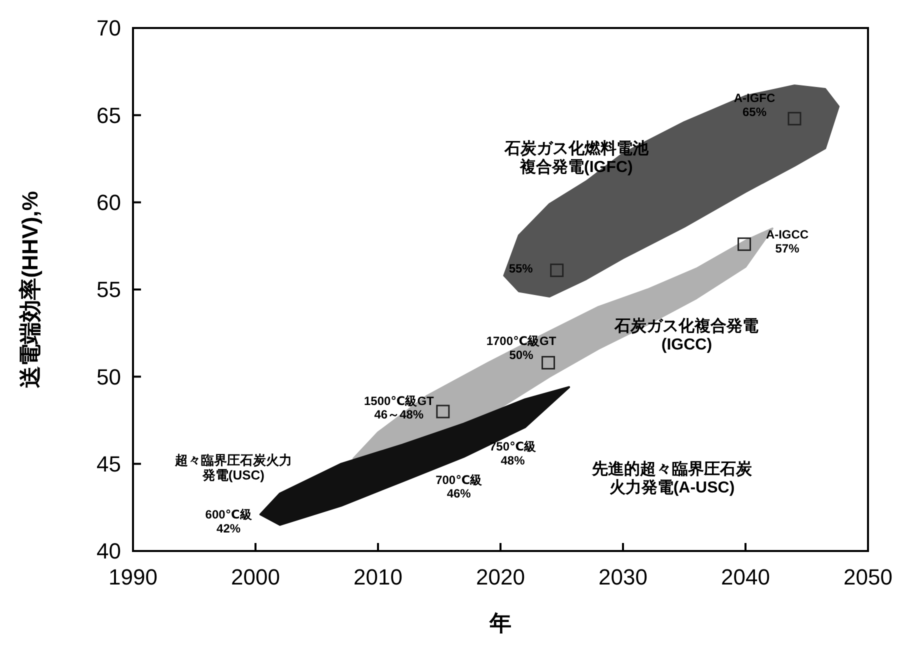 The image size is (904, 664). I want to click on y-tick-label: 60, so click(108, 203).